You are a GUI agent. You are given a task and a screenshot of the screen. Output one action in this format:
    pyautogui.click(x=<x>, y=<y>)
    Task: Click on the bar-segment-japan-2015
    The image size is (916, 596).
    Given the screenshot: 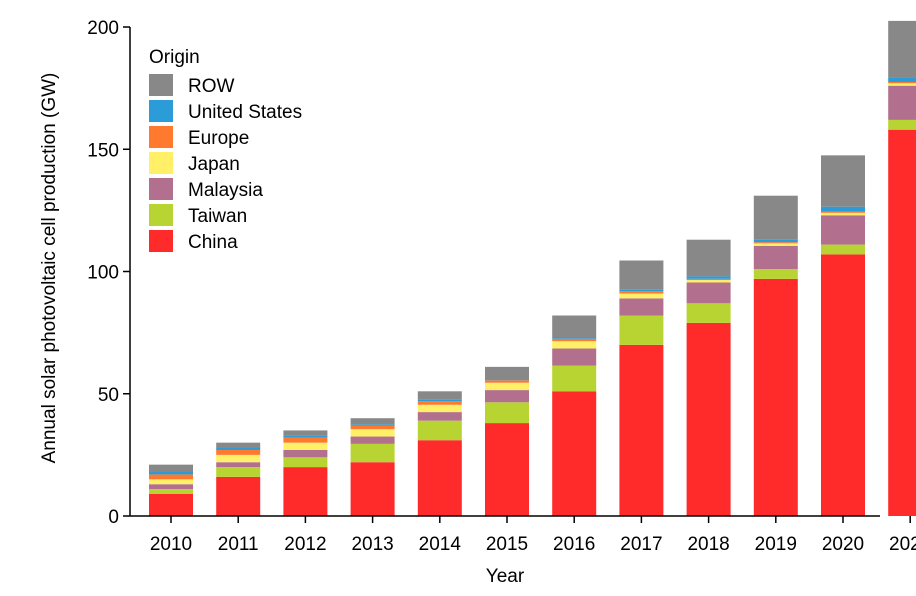 What is the action you would take?
    pyautogui.click(x=507, y=386)
    